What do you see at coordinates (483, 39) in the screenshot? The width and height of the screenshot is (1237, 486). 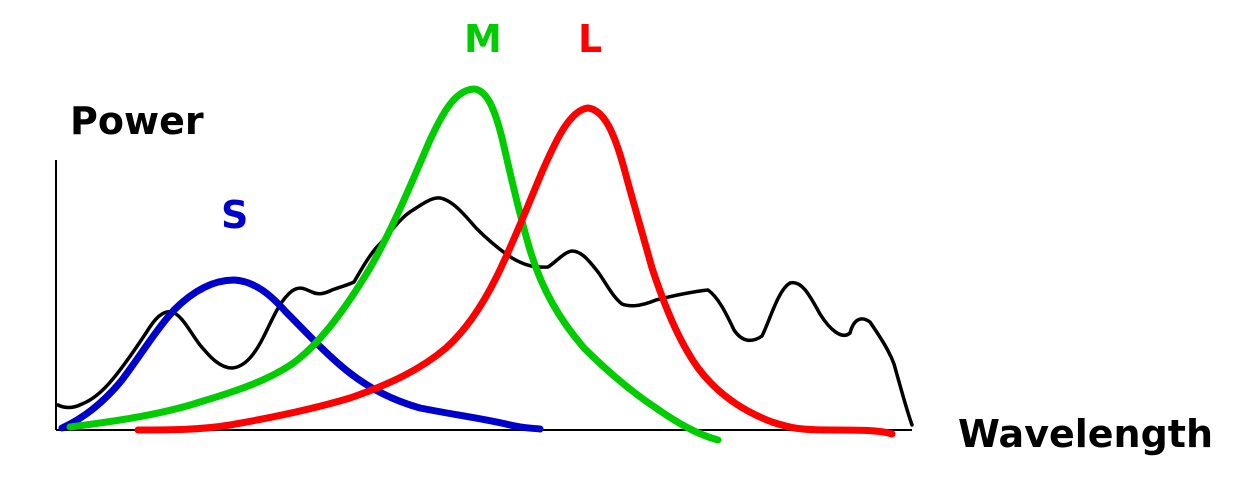 I see `m-cone-label: M` at bounding box center [483, 39].